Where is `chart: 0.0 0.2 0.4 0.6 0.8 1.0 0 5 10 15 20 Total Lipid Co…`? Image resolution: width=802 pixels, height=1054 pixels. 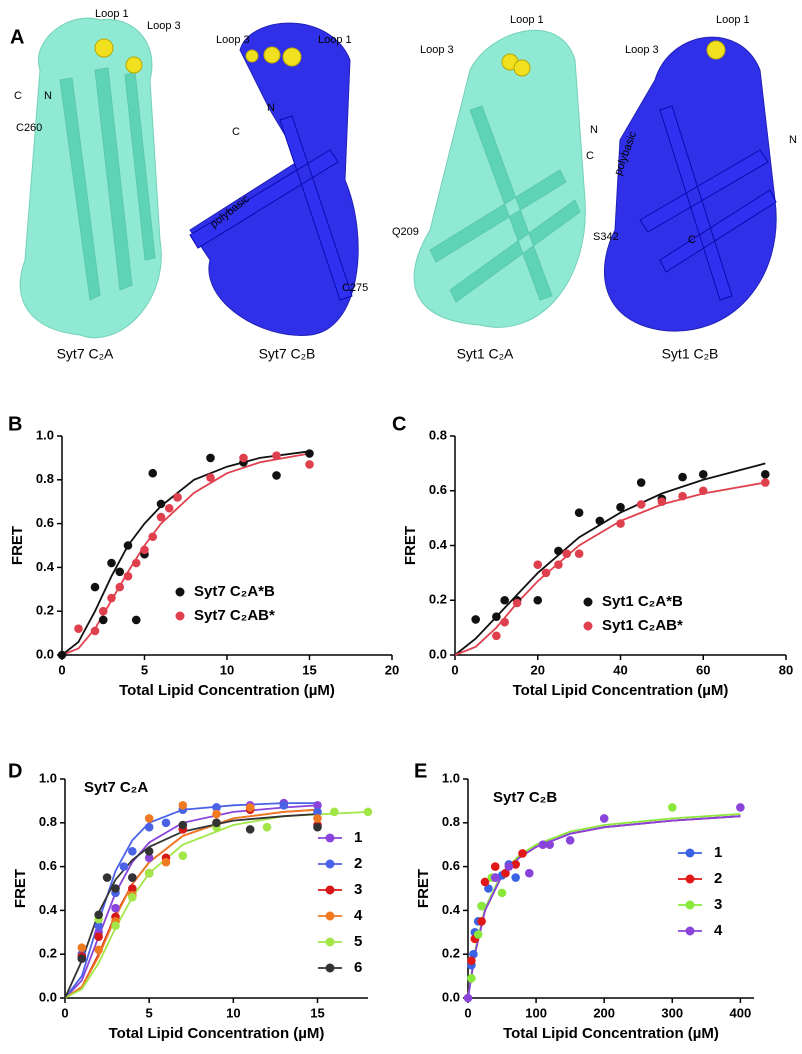 chart: 0.0 0.2 0.4 0.6 0.8 1.0 0 5 10 15 20 Total Lipid Co… is located at coordinates (203, 556).